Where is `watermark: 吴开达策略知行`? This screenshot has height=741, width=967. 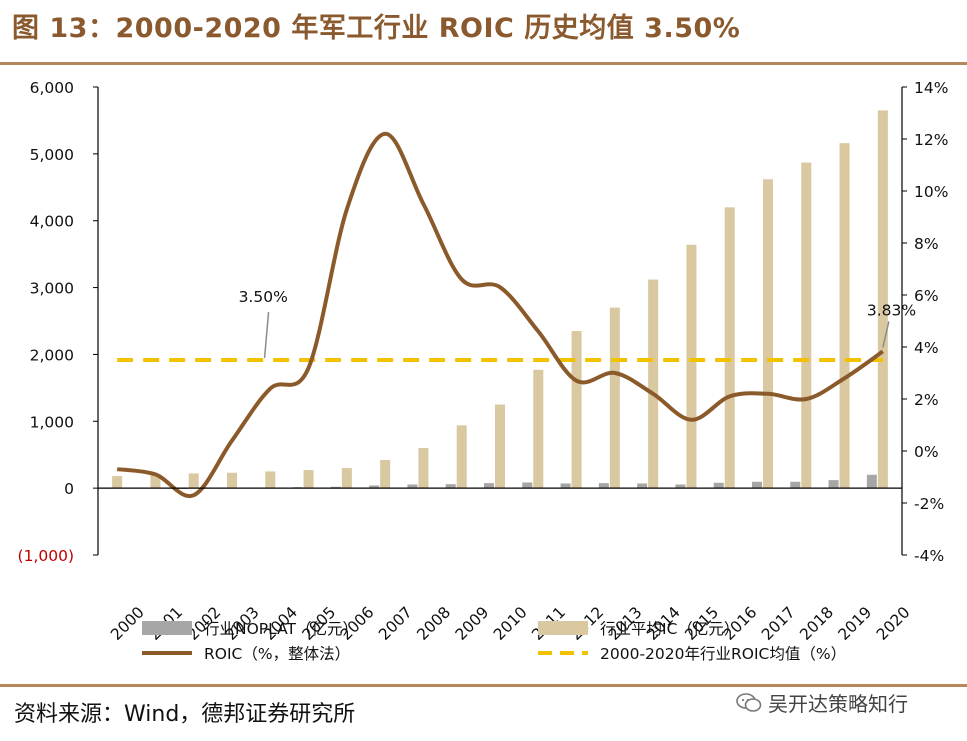 watermark: 吴开达策略知行 is located at coordinates (822, 702).